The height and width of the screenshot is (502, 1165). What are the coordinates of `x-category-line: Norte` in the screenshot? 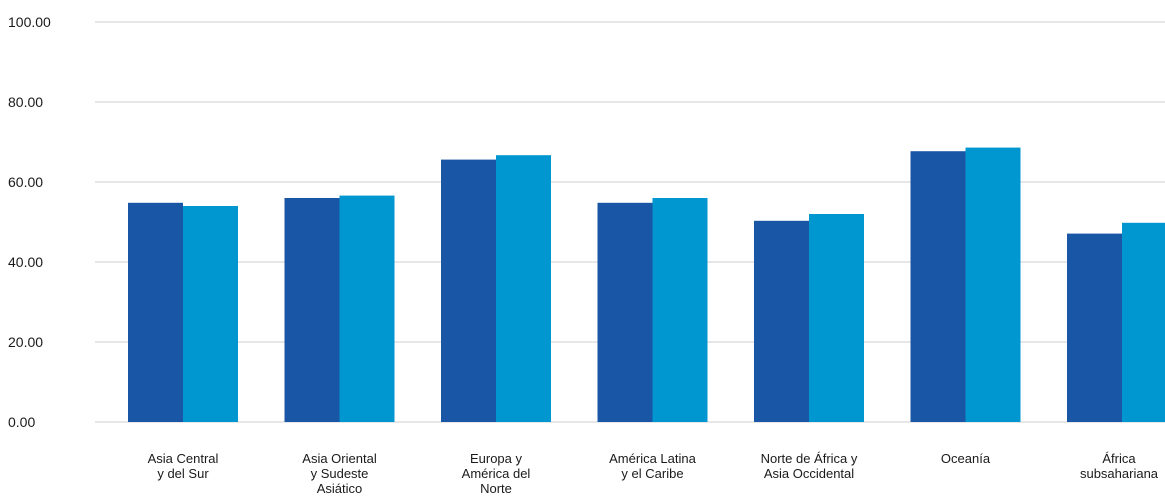 It's located at (496, 488).